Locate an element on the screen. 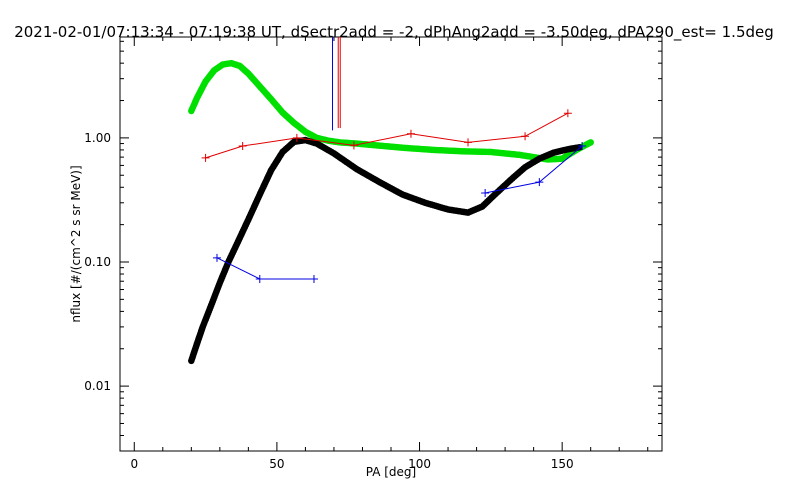  x-tick-label: 150 is located at coordinates (562, 464).